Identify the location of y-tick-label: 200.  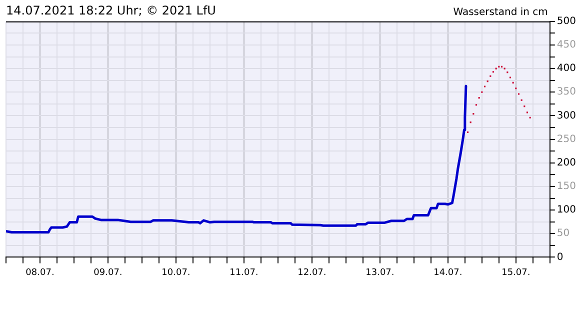
(566, 162).